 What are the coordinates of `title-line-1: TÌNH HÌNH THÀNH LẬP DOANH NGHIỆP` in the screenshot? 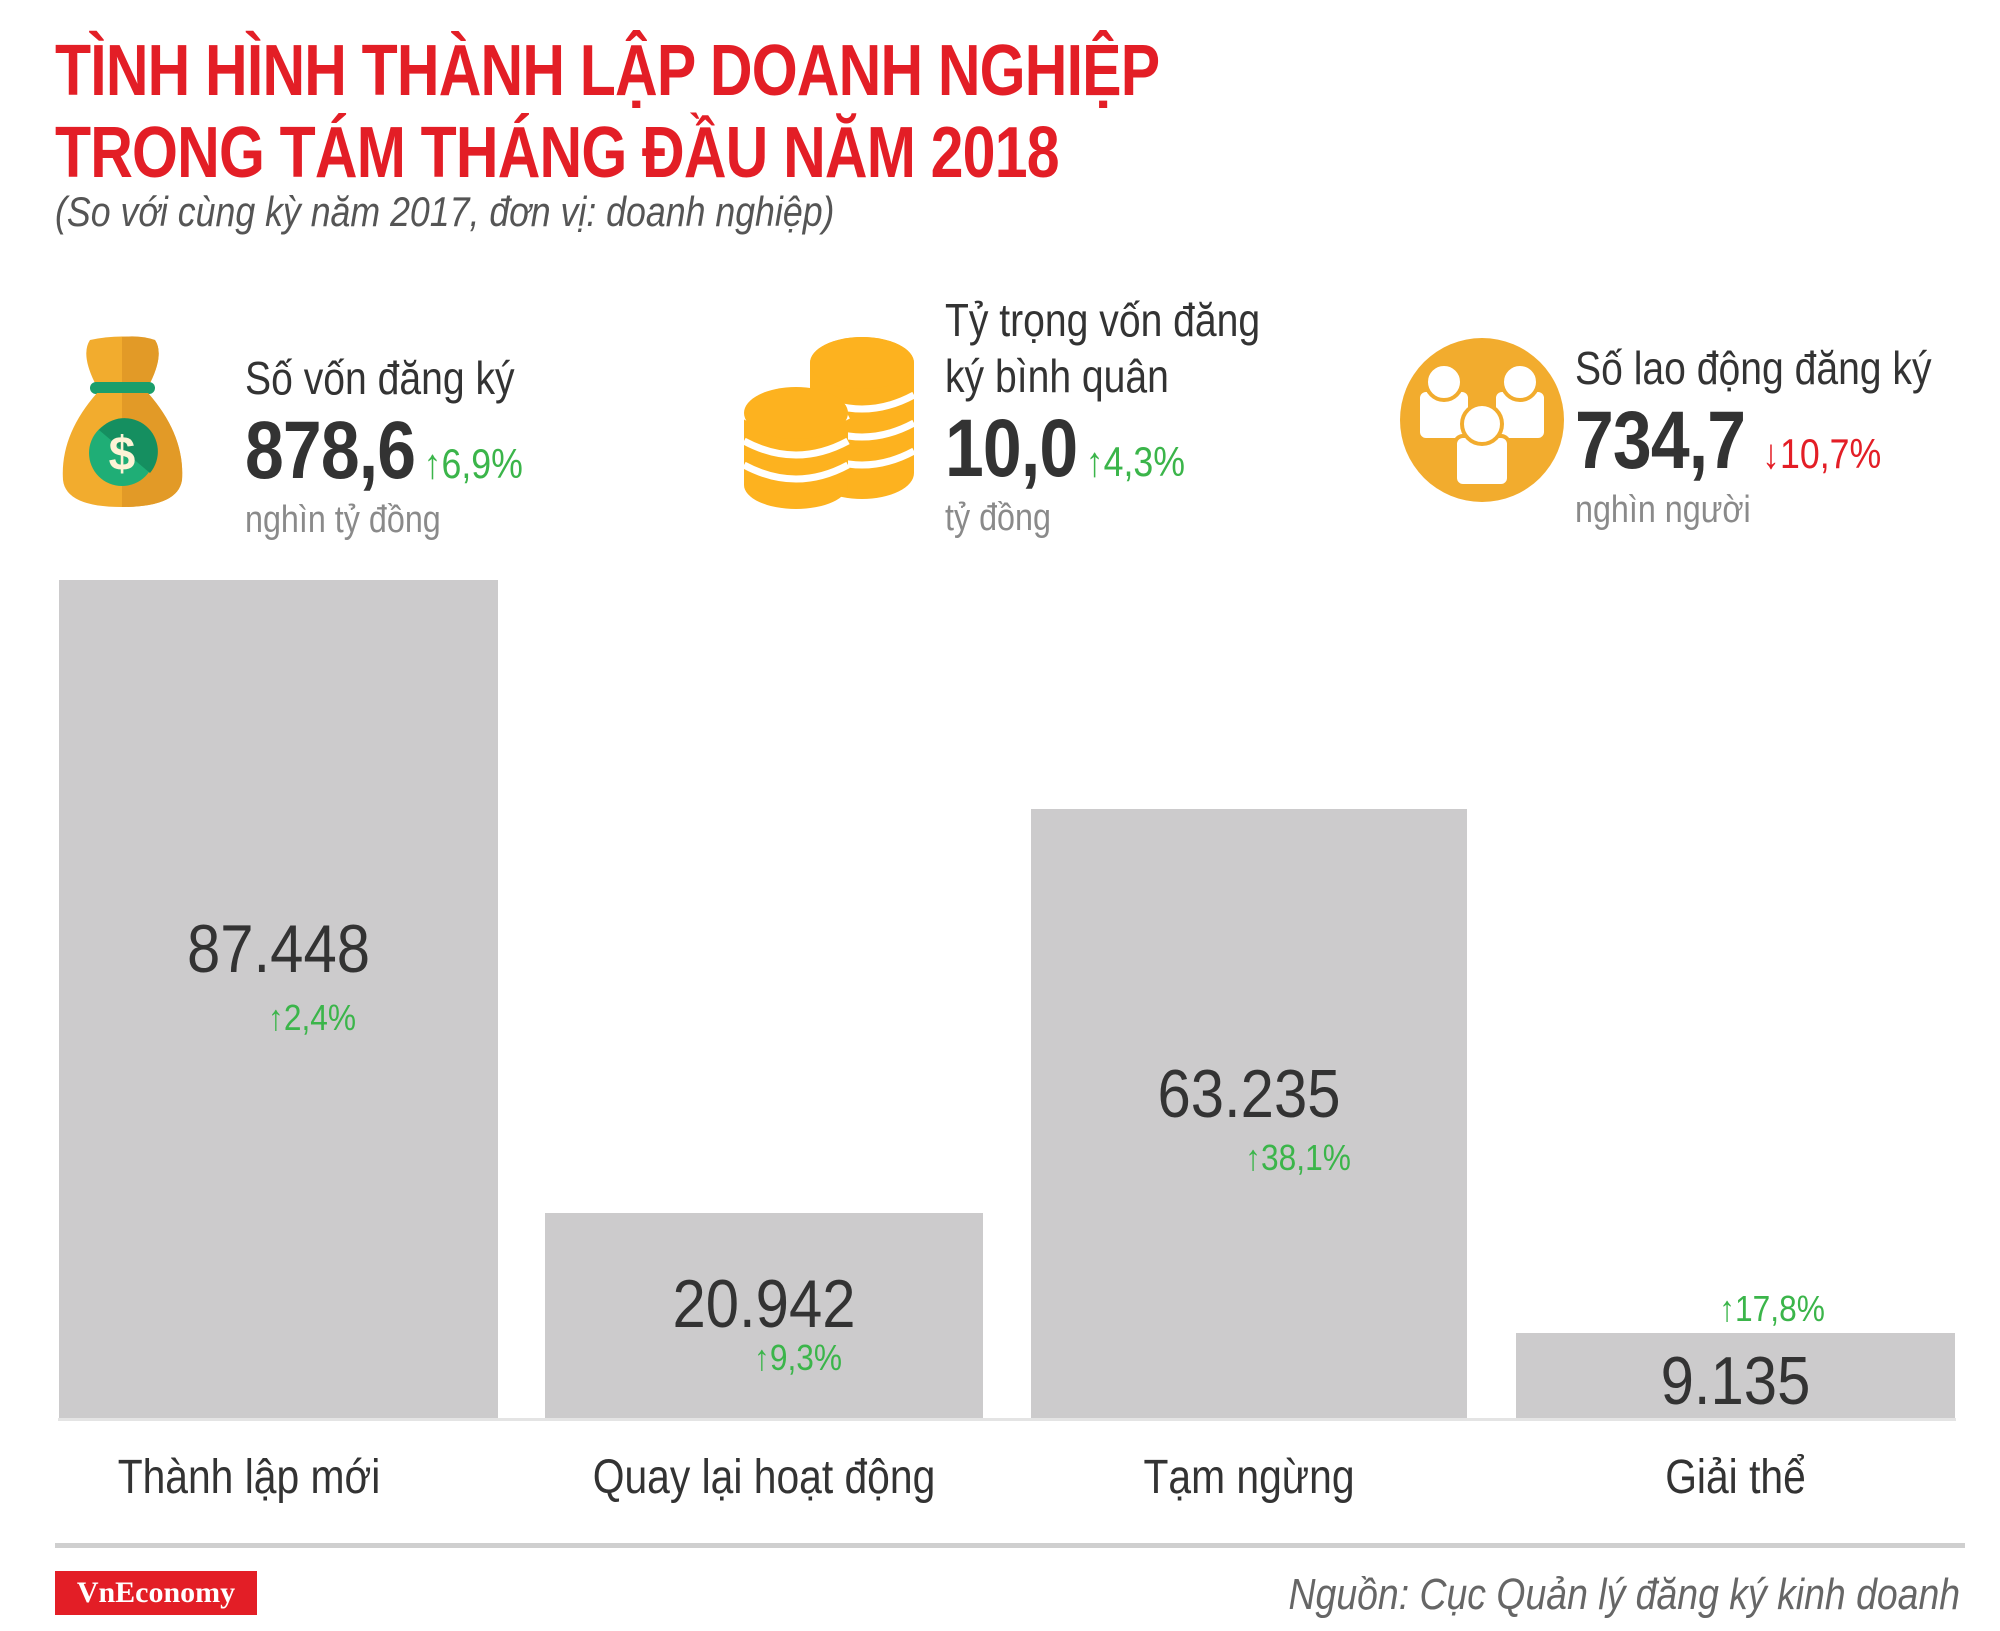 It's located at (607, 71).